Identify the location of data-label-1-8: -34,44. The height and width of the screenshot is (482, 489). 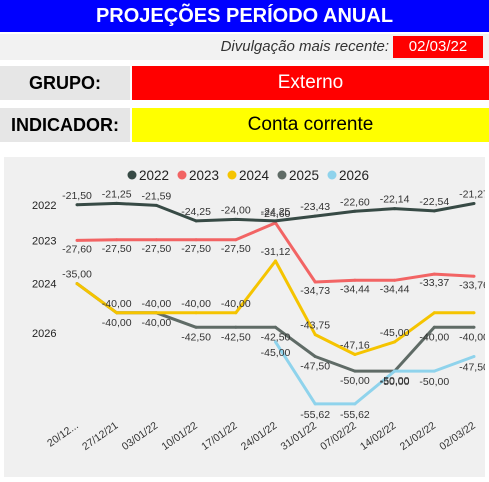
(395, 289).